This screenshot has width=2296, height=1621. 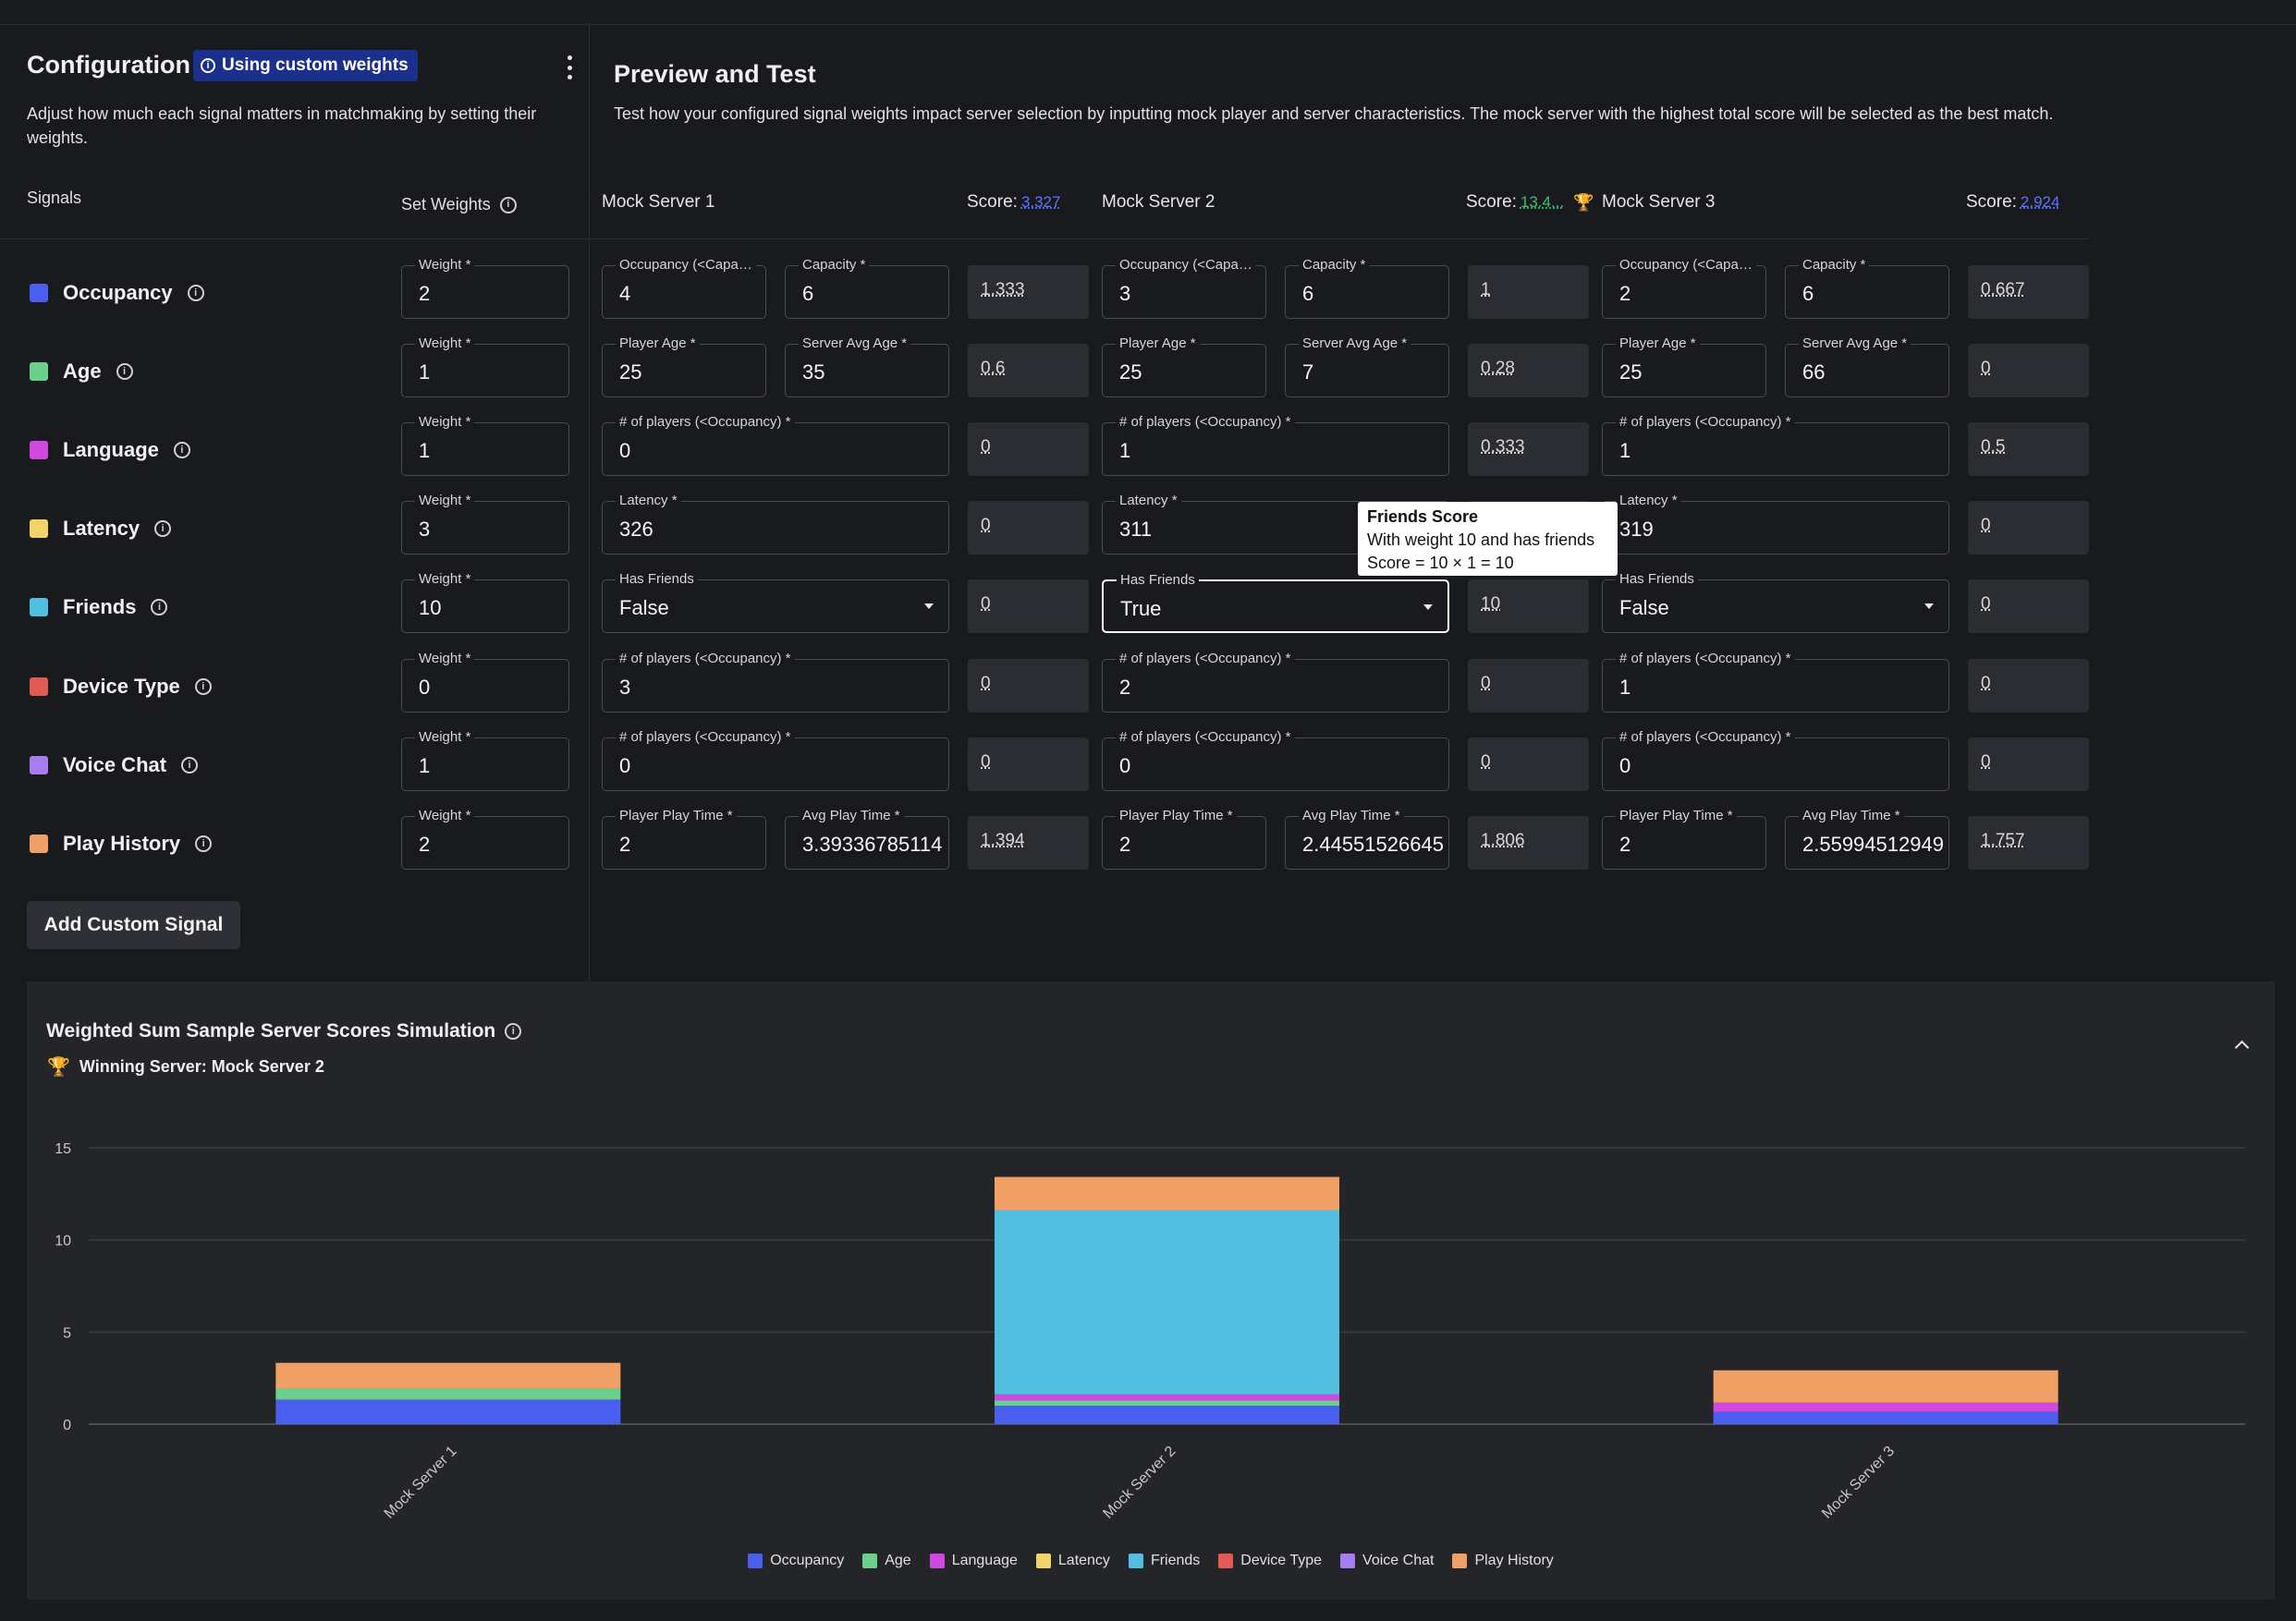 What do you see at coordinates (485, 602) in the screenshot?
I see `weight-input: Weight * 10` at bounding box center [485, 602].